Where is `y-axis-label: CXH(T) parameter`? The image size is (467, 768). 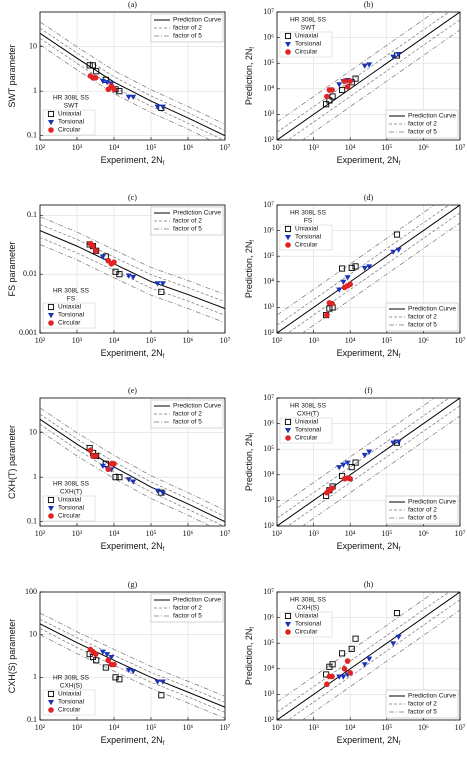
y-axis-label: CXH(T) parameter is located at coordinates (12, 462).